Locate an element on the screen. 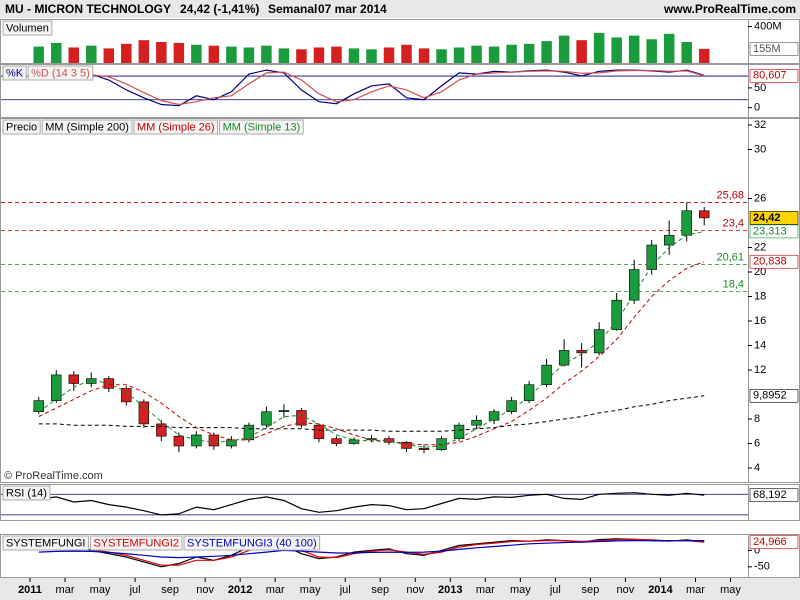 The height and width of the screenshot is (600, 800). x-tick-label: nov is located at coordinates (415, 590).